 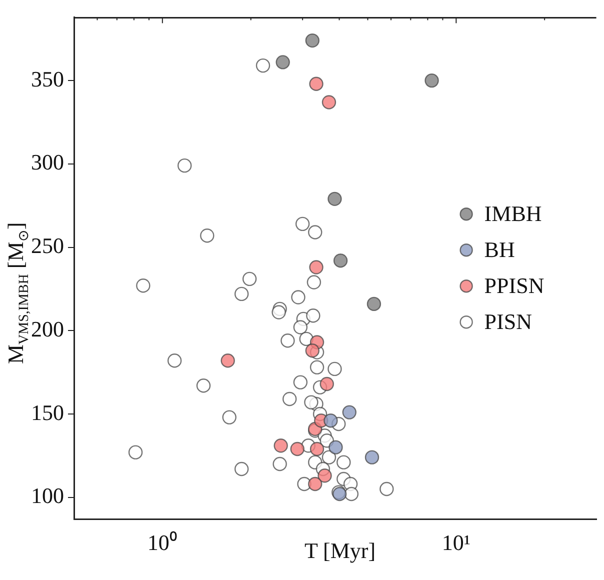 What do you see at coordinates (162, 542) in the screenshot?
I see `x-tick-label: 10⁰` at bounding box center [162, 542].